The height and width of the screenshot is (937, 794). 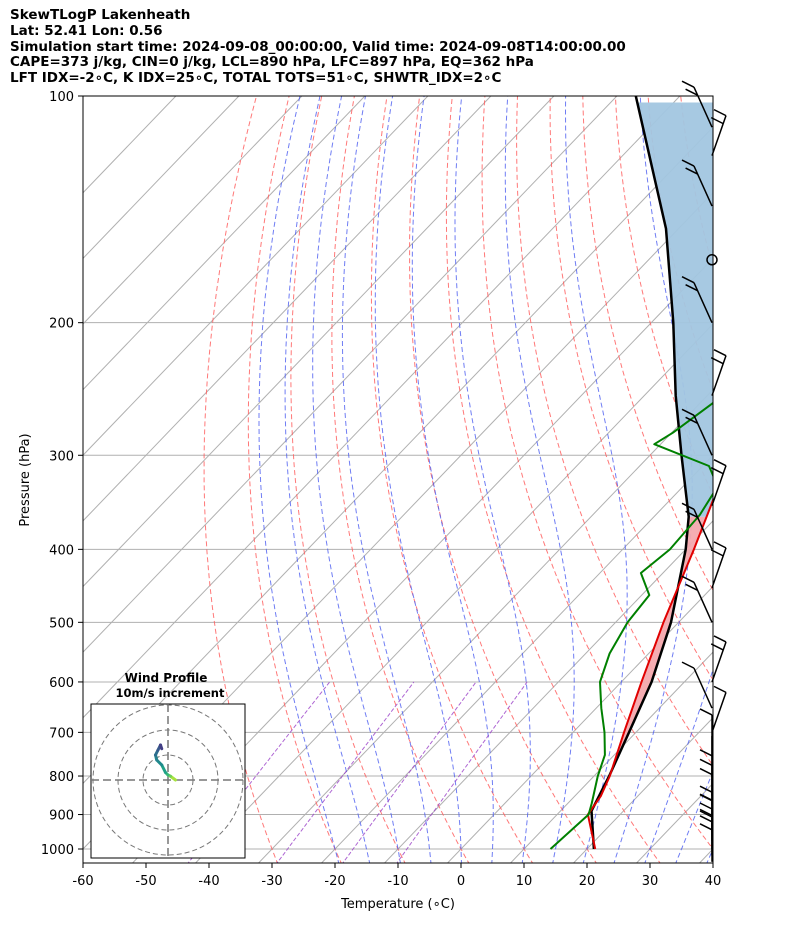 I want to click on temperature-line, so click(x=649, y=673).